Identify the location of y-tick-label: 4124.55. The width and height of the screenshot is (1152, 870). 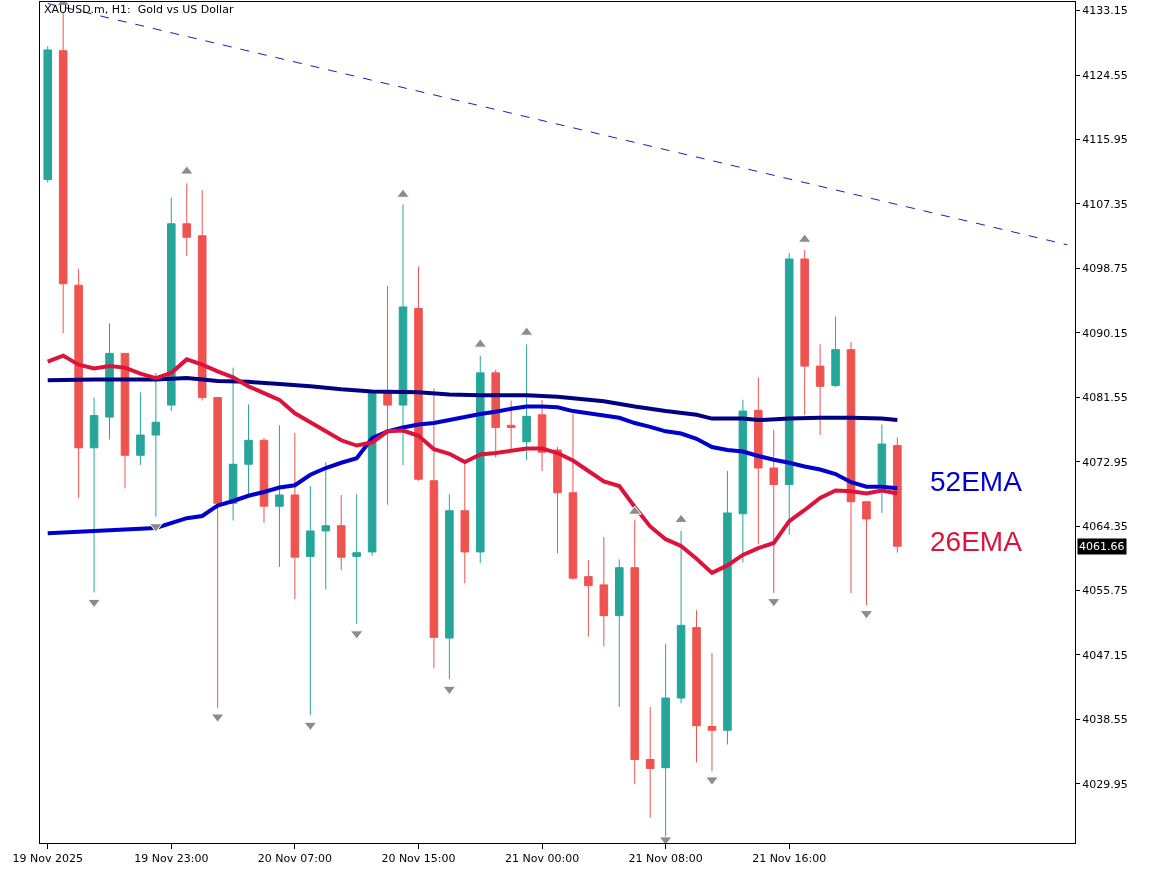
(1105, 75).